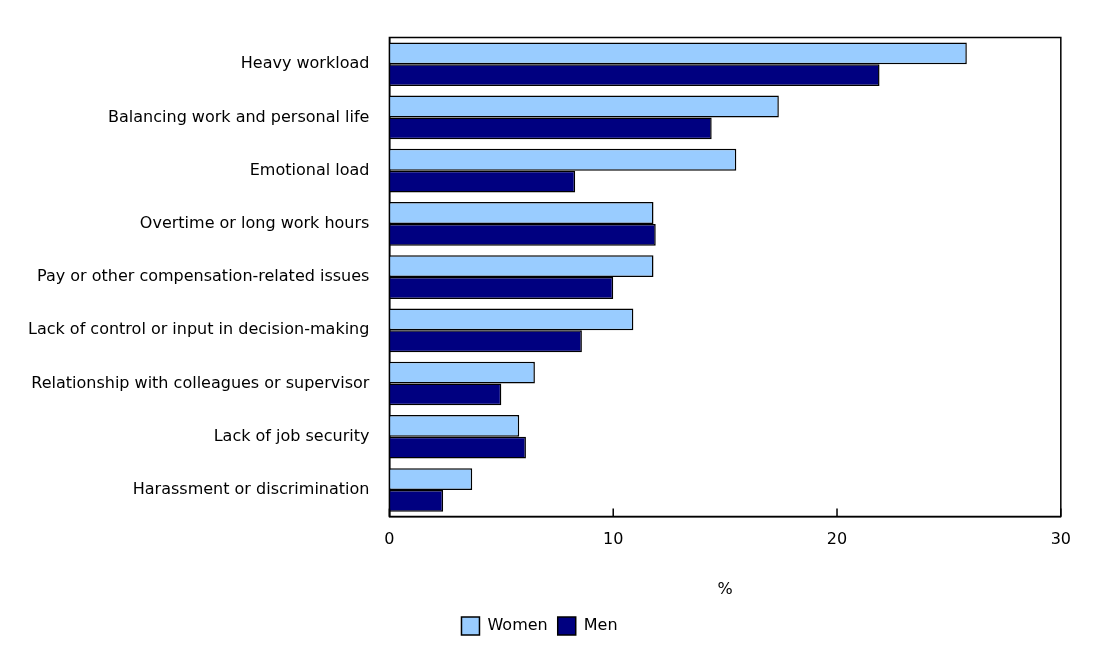  What do you see at coordinates (239, 116) in the screenshot?
I see `y-tick-label: Balancing work and personal life` at bounding box center [239, 116].